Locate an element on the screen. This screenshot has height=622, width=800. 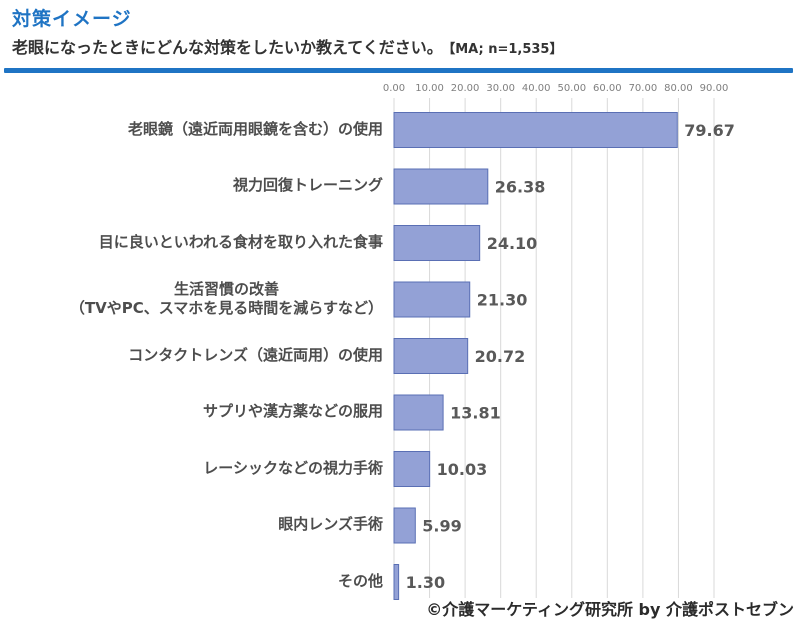
x-tick-label: 10.00 is located at coordinates (429, 88).